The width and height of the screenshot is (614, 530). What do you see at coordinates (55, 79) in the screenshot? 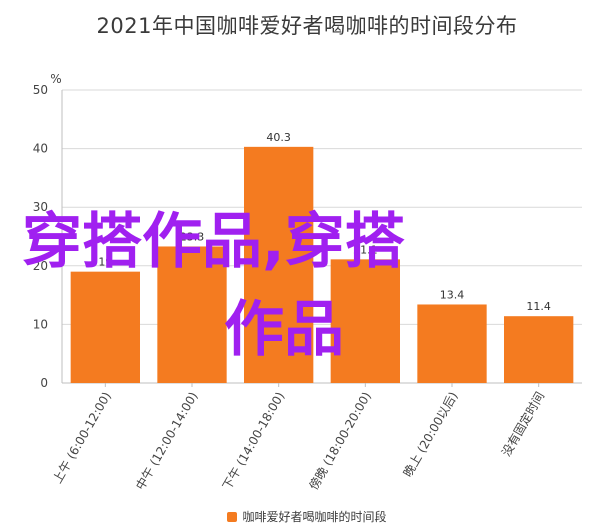
I see `y-unit-label: %` at bounding box center [55, 79].